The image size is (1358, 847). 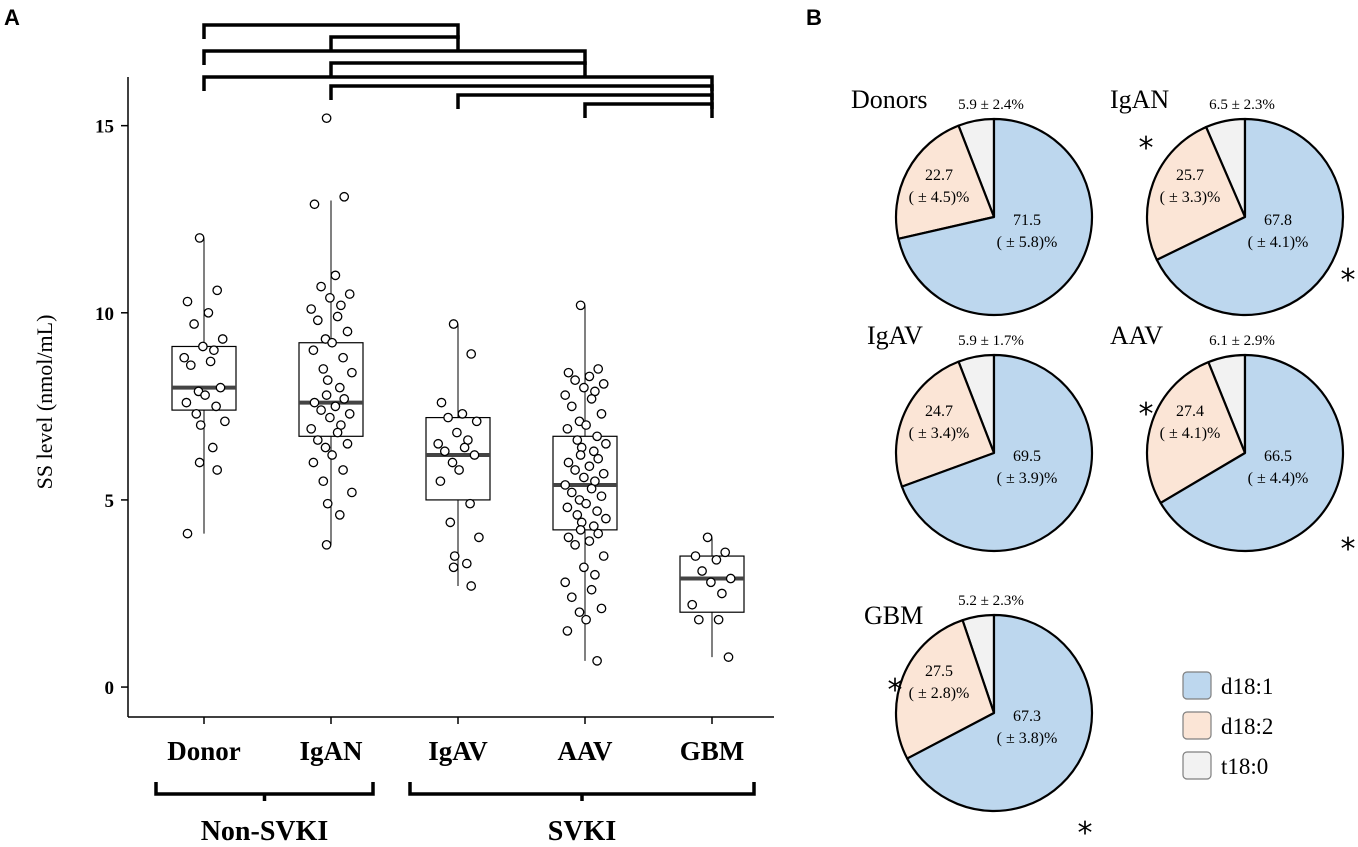 I want to click on group-brace, so click(x=264, y=791).